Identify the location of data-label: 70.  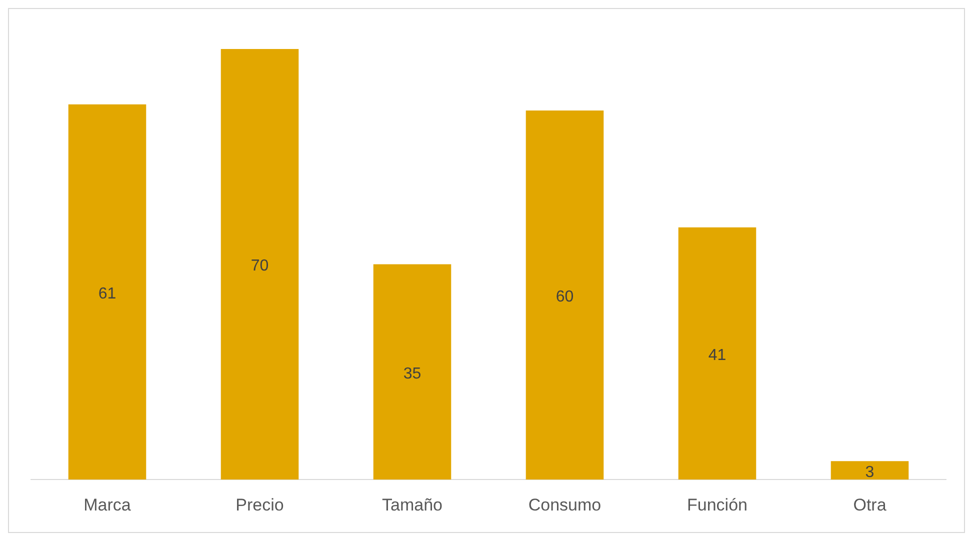
(259, 266).